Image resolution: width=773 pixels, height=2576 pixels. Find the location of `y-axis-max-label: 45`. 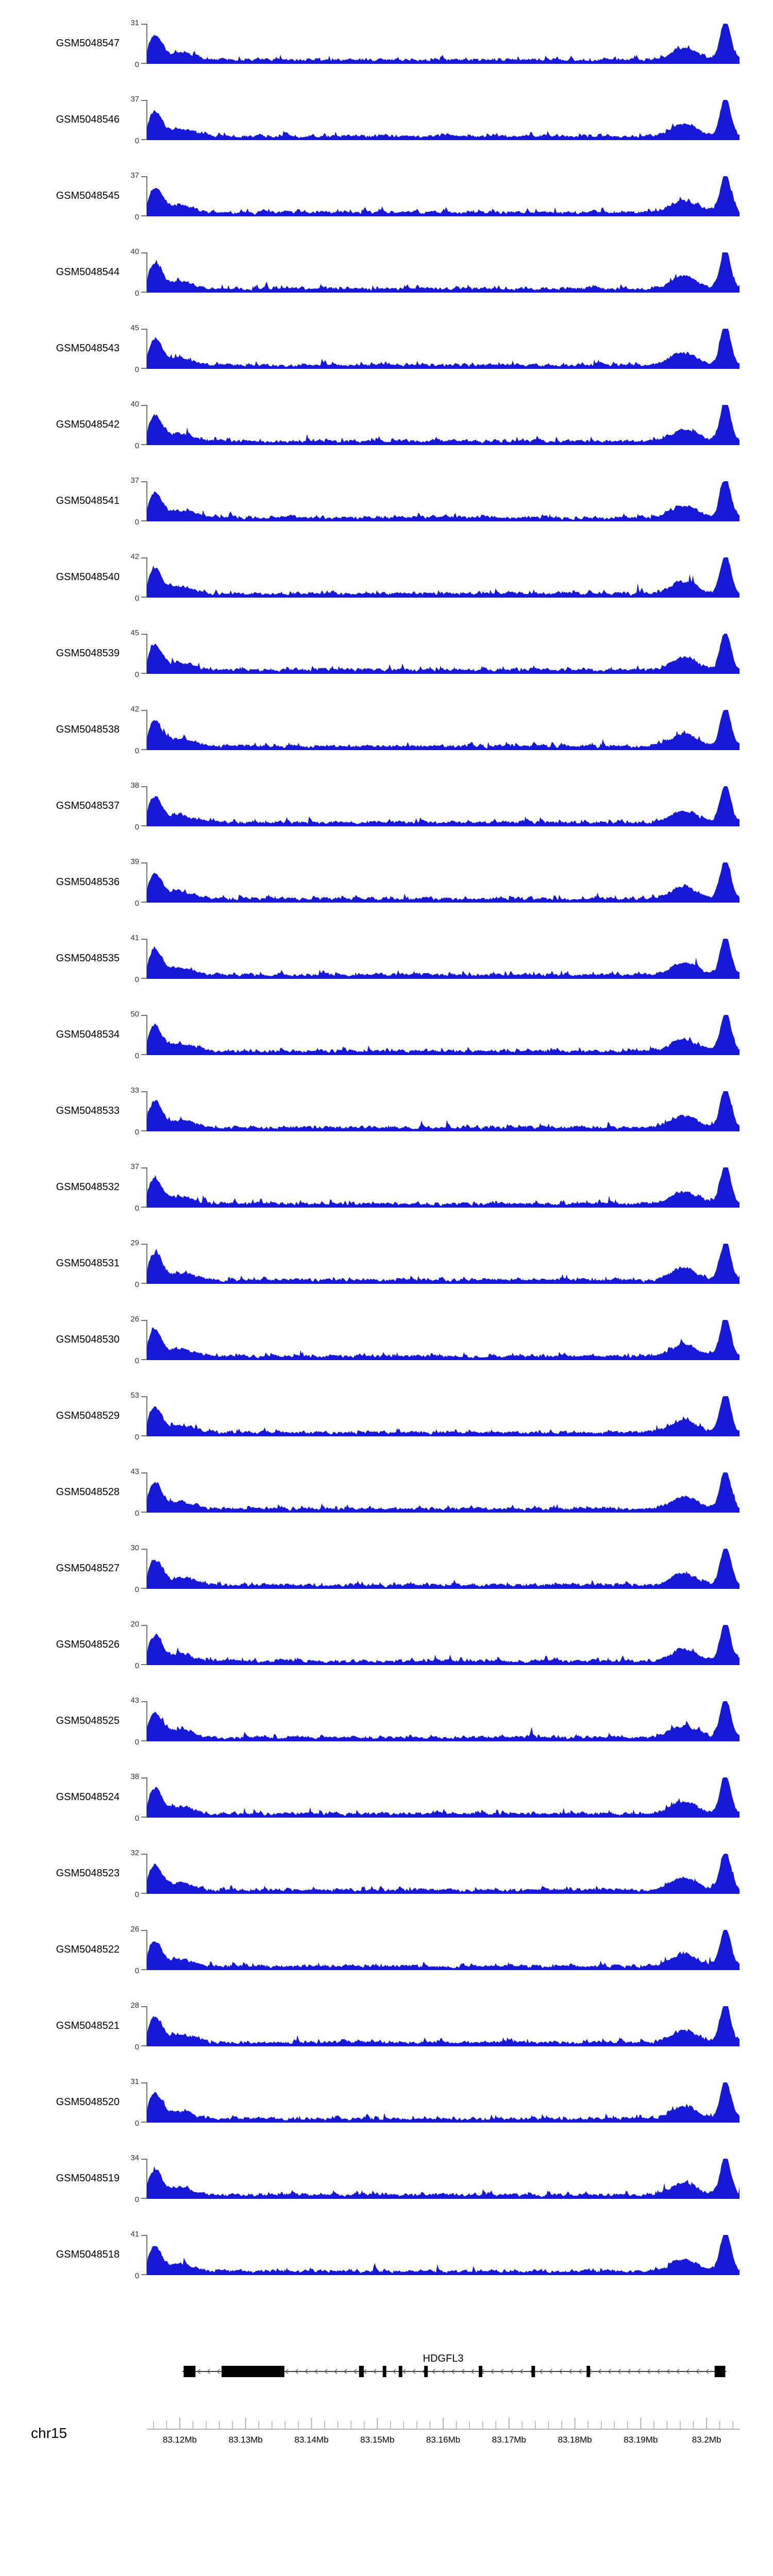

y-axis-max-label: 45 is located at coordinates (134, 633).